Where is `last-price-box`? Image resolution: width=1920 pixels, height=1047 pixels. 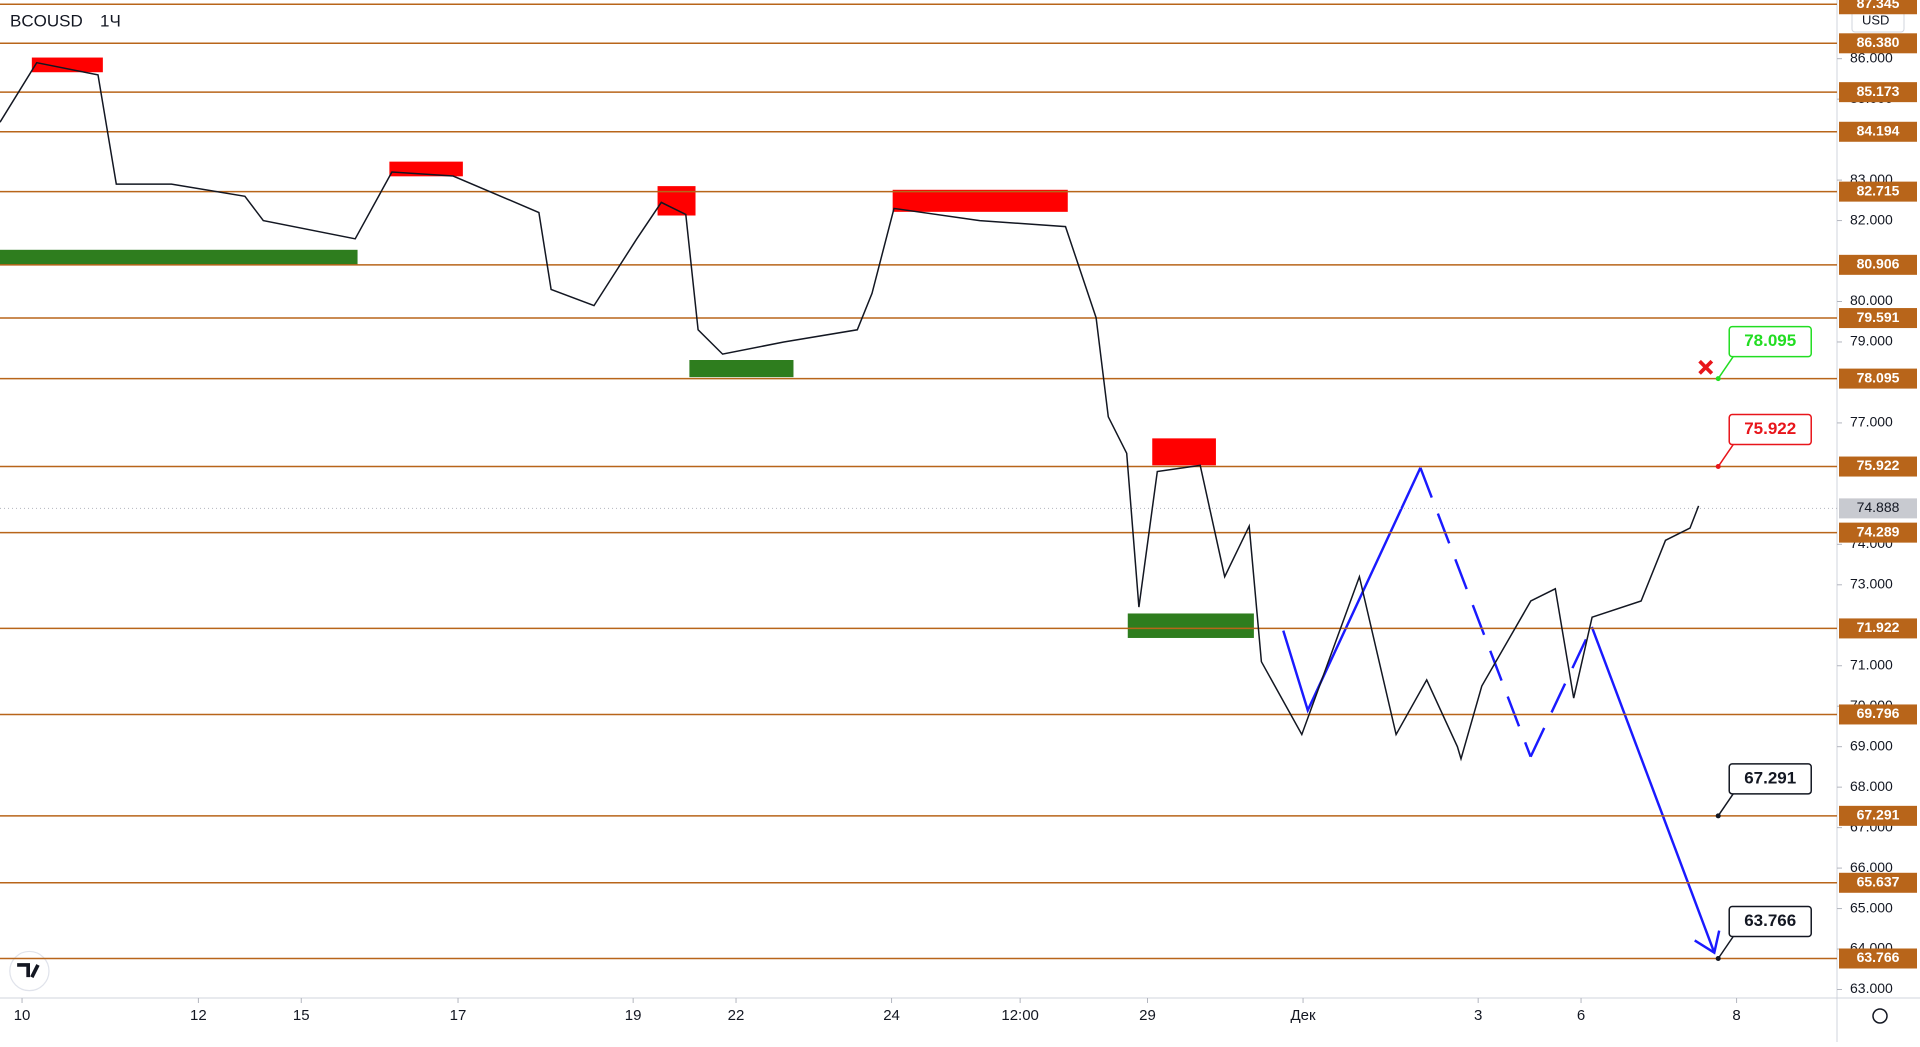
last-price-box is located at coordinates (1878, 508).